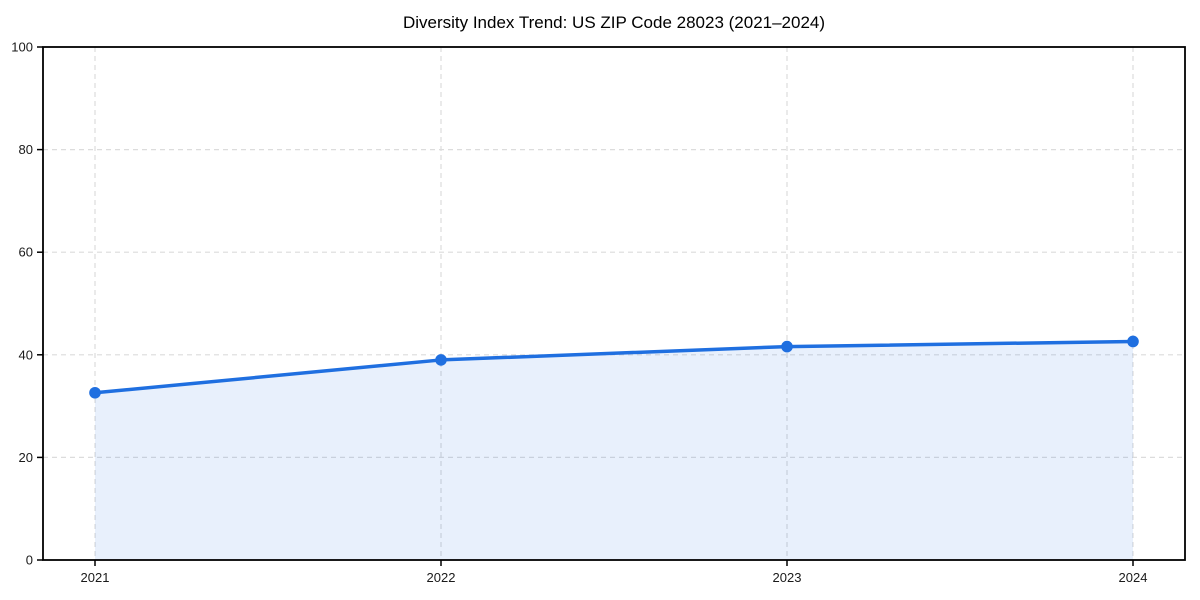  What do you see at coordinates (95, 577) in the screenshot?
I see `x-tick-label: 2021` at bounding box center [95, 577].